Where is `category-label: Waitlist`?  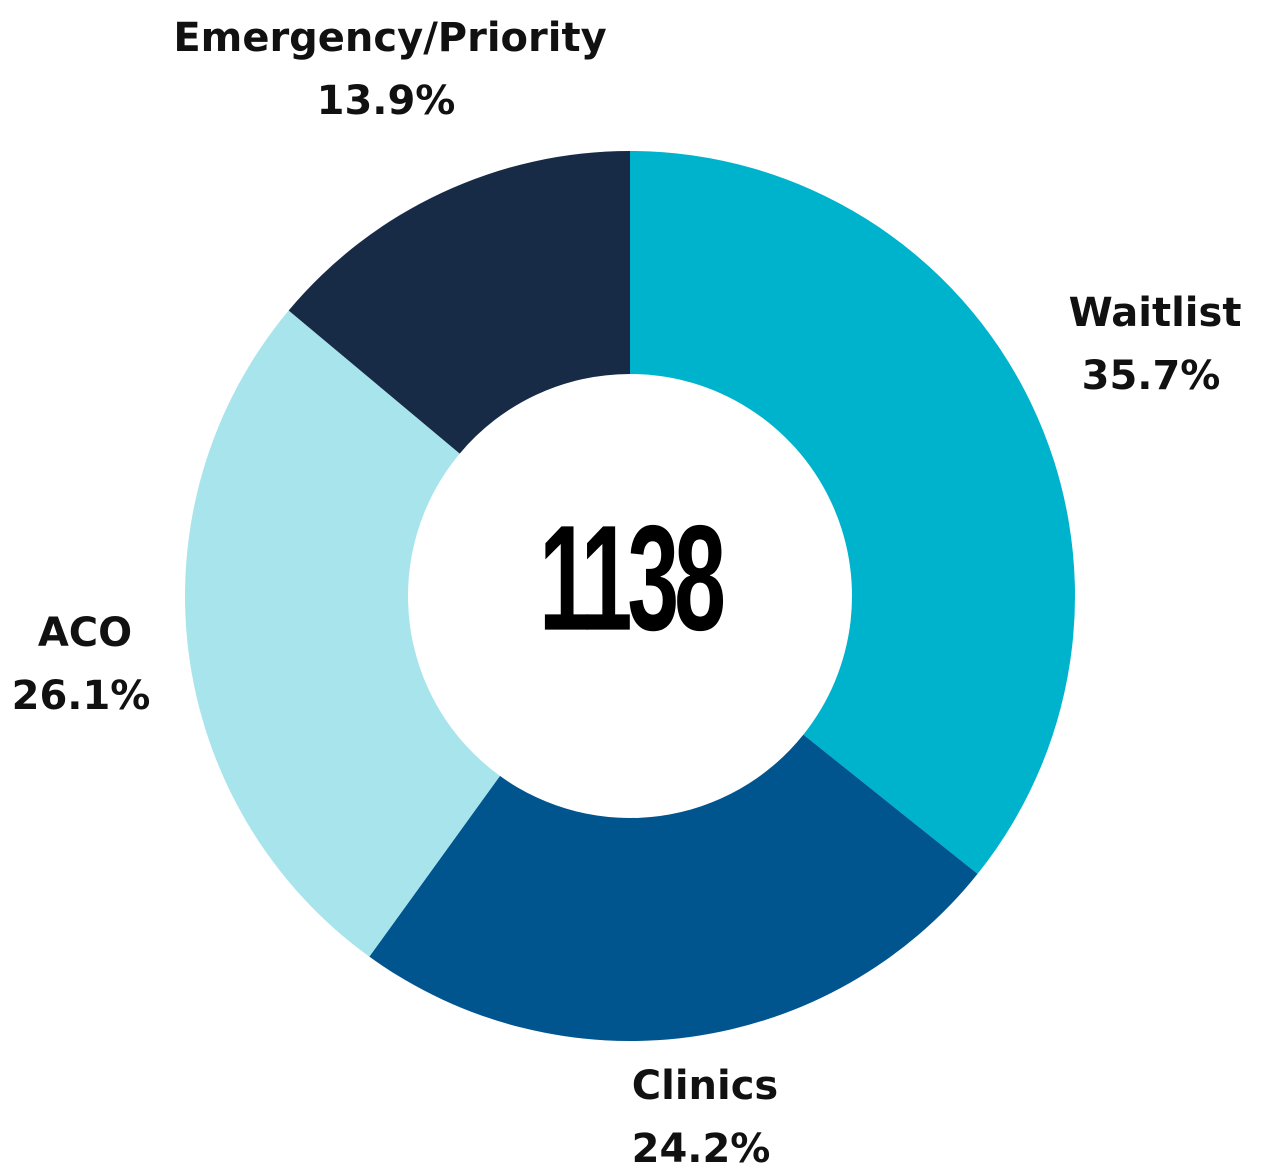
category-label: Waitlist is located at coordinates (1155, 313).